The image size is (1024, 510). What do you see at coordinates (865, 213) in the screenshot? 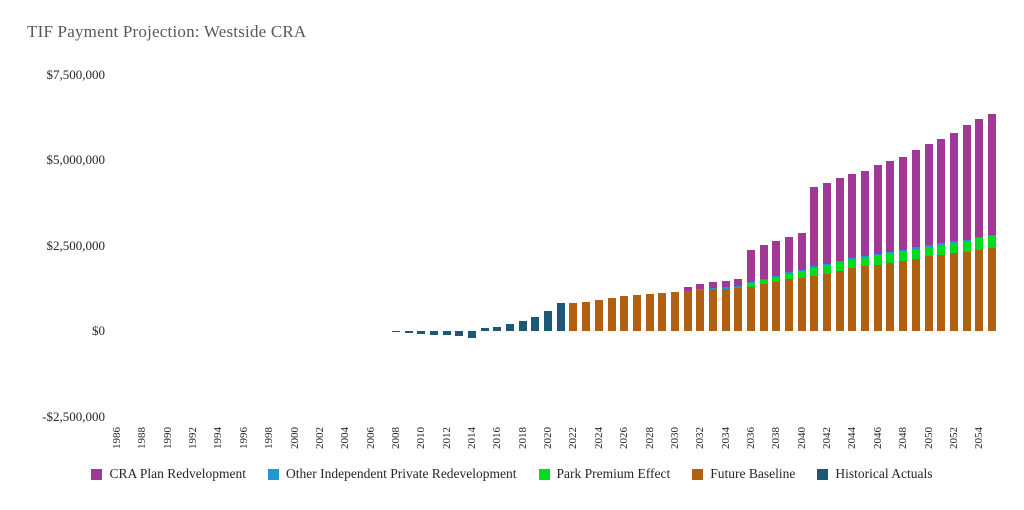
I see `bar-2045-cra_plan` at bounding box center [865, 213].